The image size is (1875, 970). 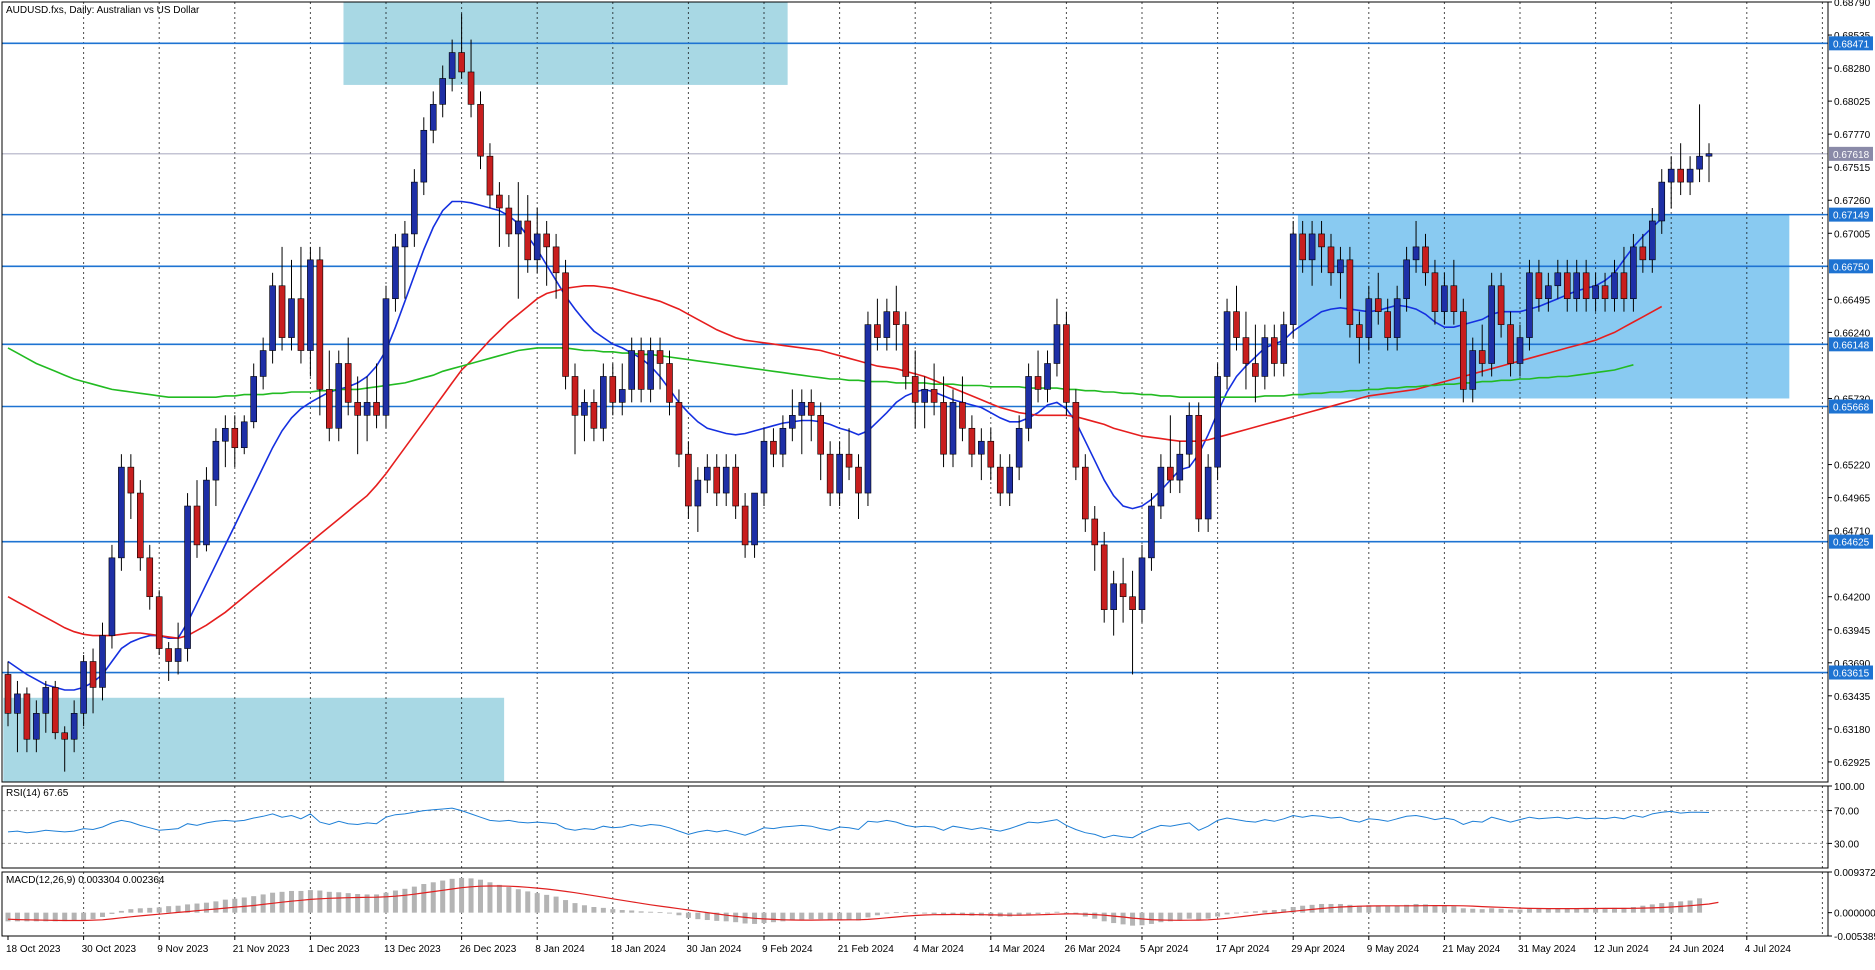 I want to click on macd-tick-label: 0.009372, so click(x=1854, y=873).